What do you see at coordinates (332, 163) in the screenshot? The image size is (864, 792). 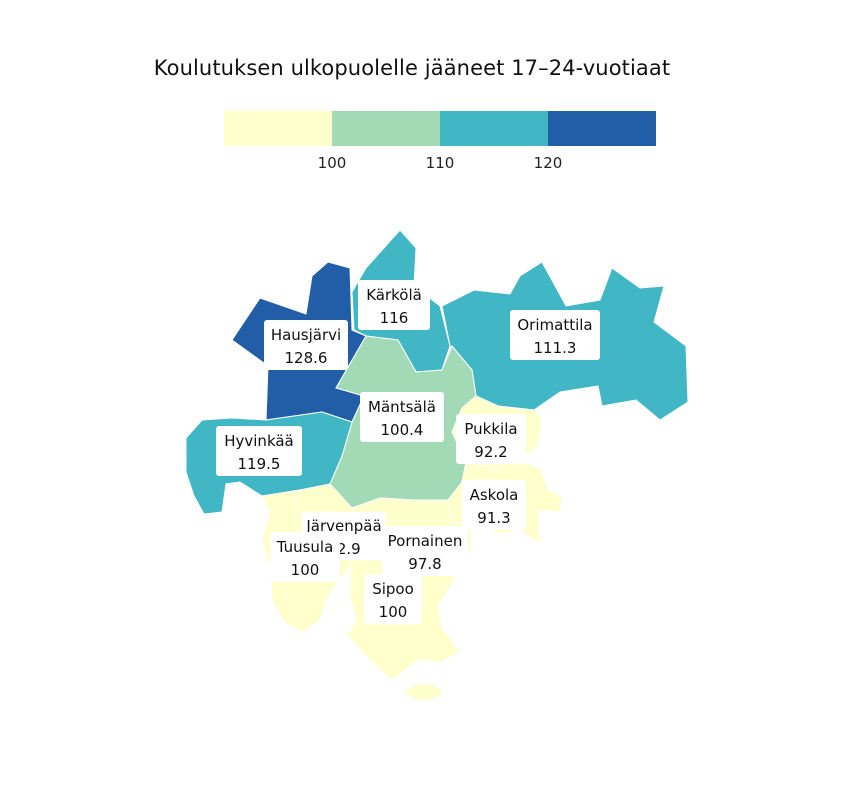 I see `legend-tick-100: 100` at bounding box center [332, 163].